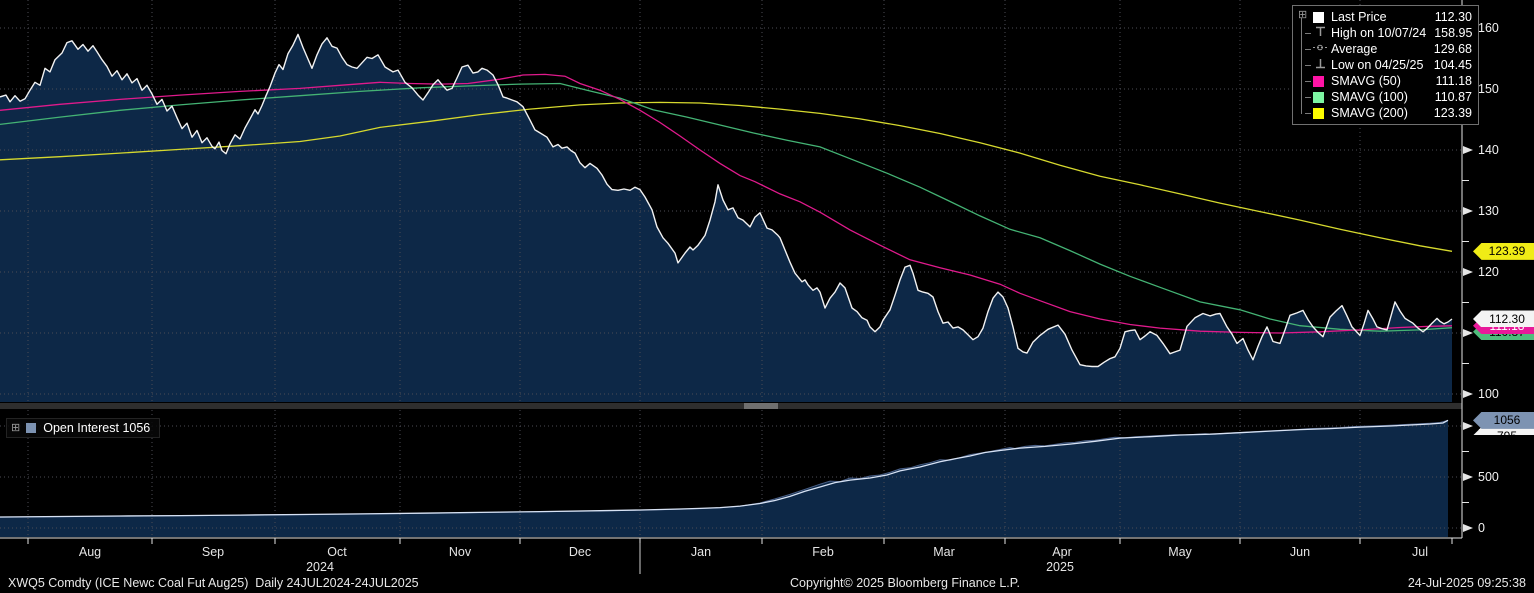 Image resolution: width=1534 pixels, height=593 pixels. What do you see at coordinates (1453, 17) in the screenshot?
I see `legend-value: 112.30` at bounding box center [1453, 17].